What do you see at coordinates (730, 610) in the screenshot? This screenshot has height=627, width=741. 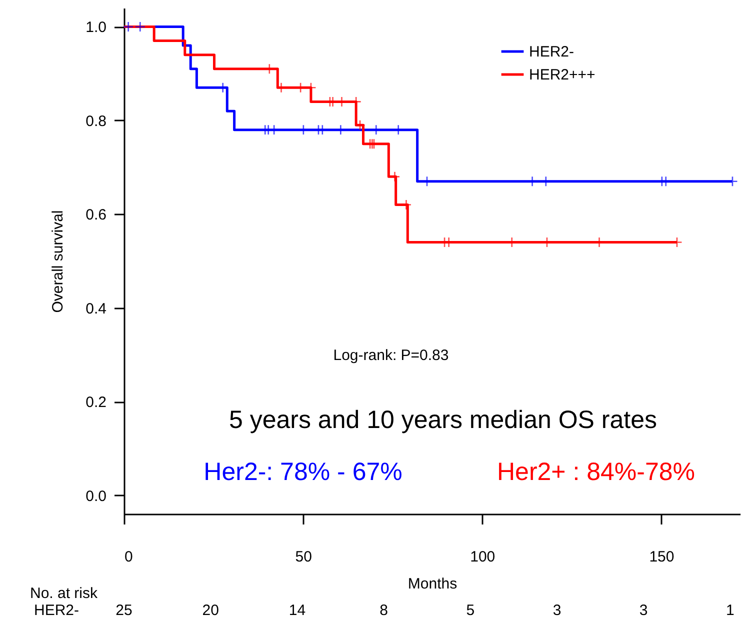 I see `text: 1` at bounding box center [730, 610].